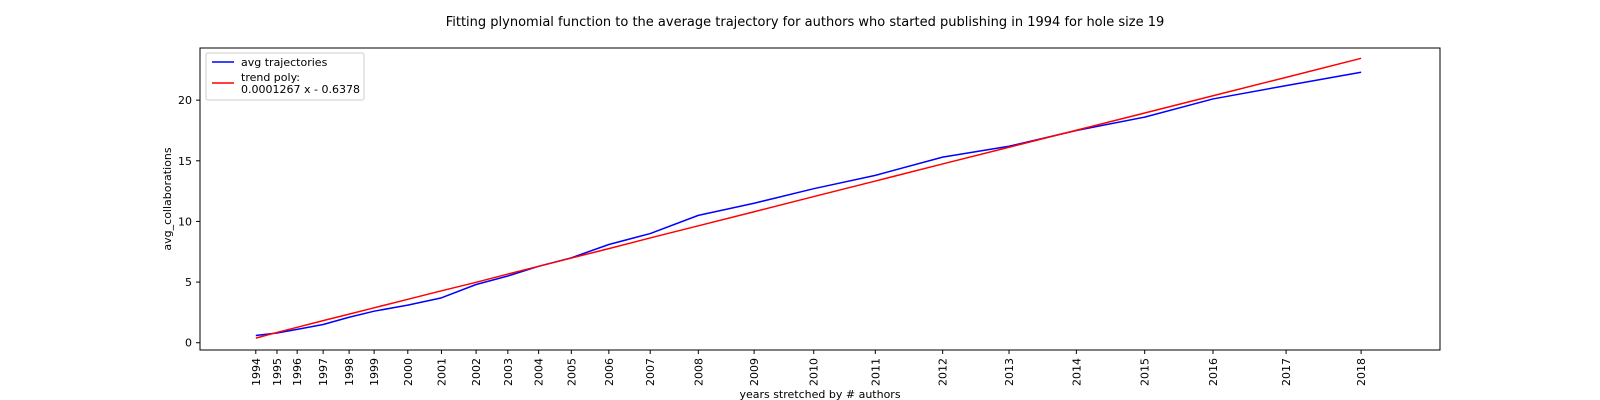  I want to click on x-tick-label: 1997, so click(323, 372).